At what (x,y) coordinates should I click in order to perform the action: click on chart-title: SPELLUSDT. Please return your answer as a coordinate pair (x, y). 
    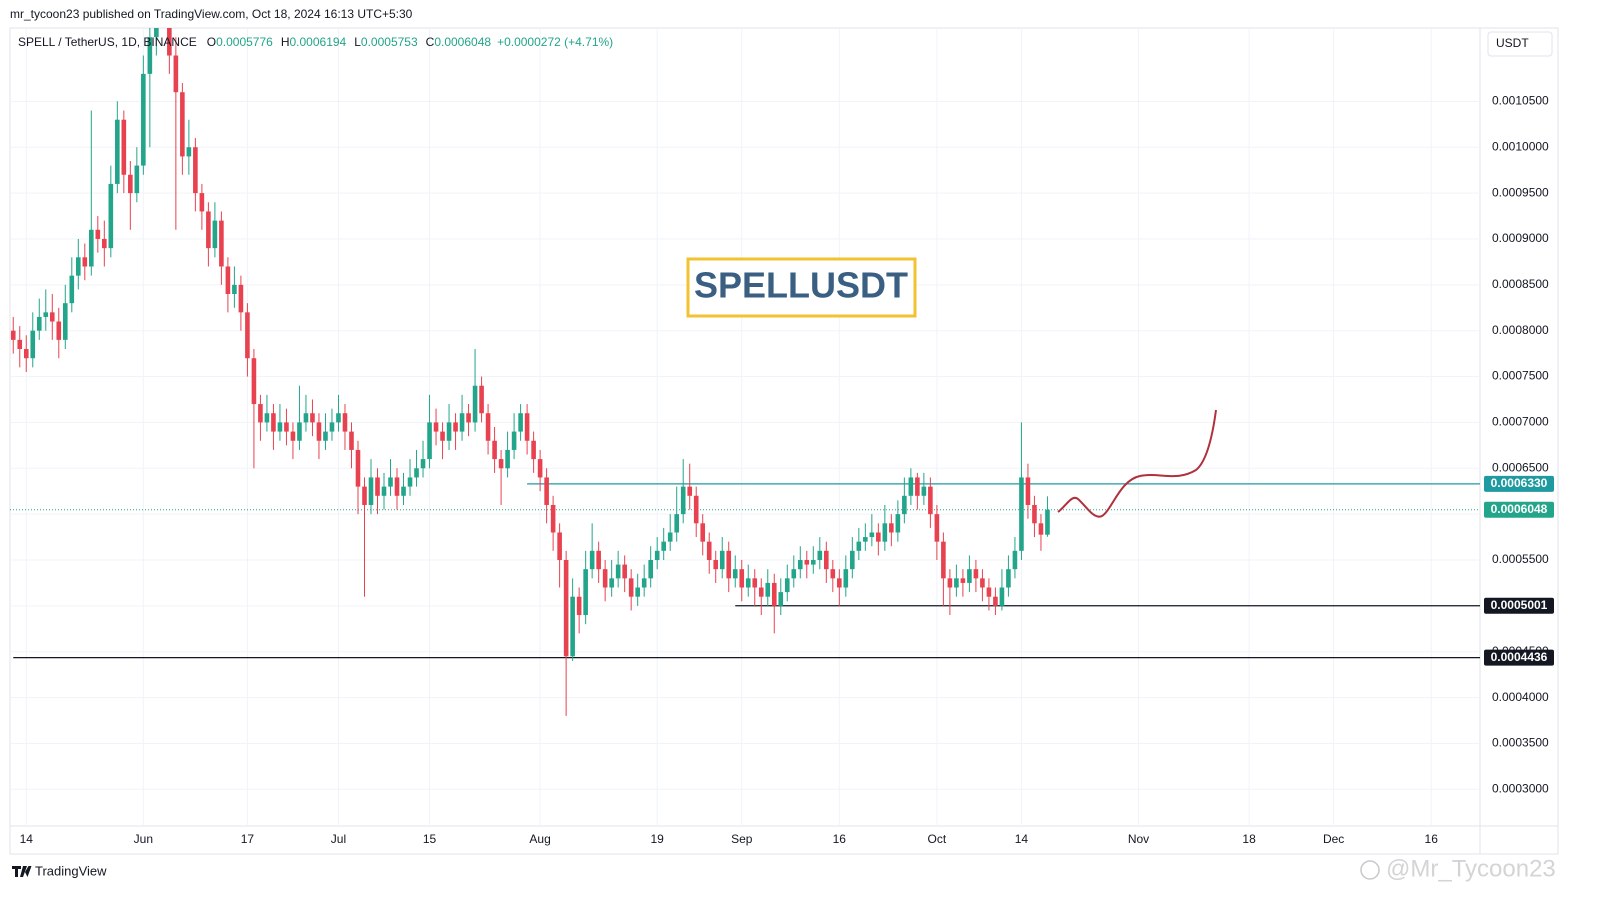
    Looking at the image, I should click on (801, 285).